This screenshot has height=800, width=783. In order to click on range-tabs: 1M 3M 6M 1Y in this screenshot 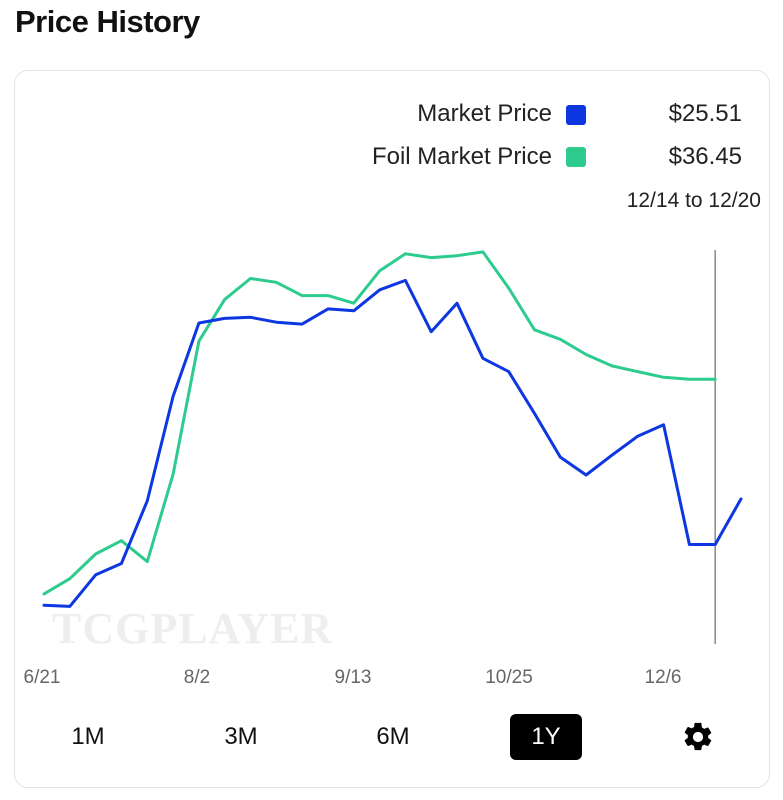, I will do `click(392, 738)`.